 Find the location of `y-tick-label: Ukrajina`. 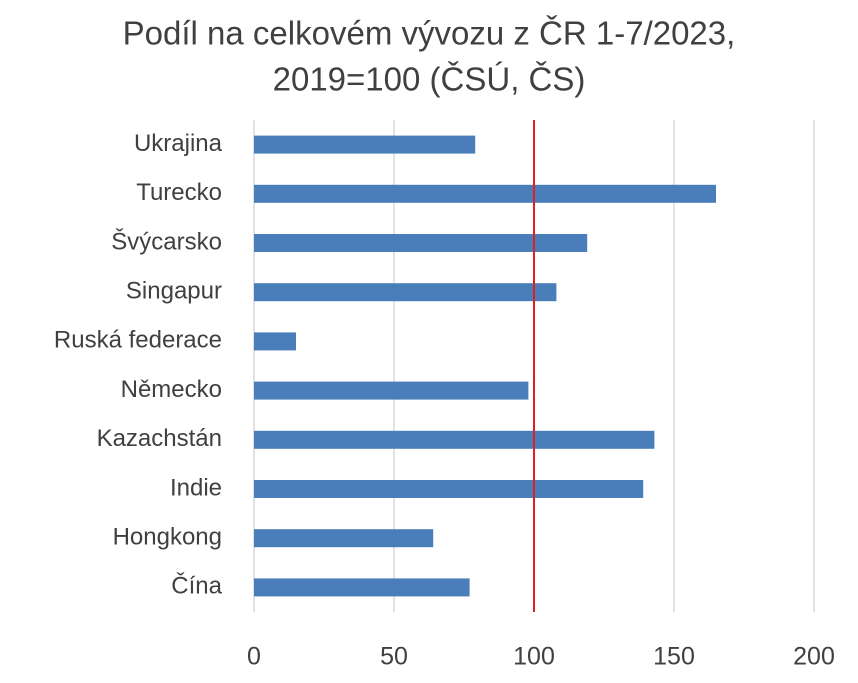

y-tick-label: Ukrajina is located at coordinates (178, 143).